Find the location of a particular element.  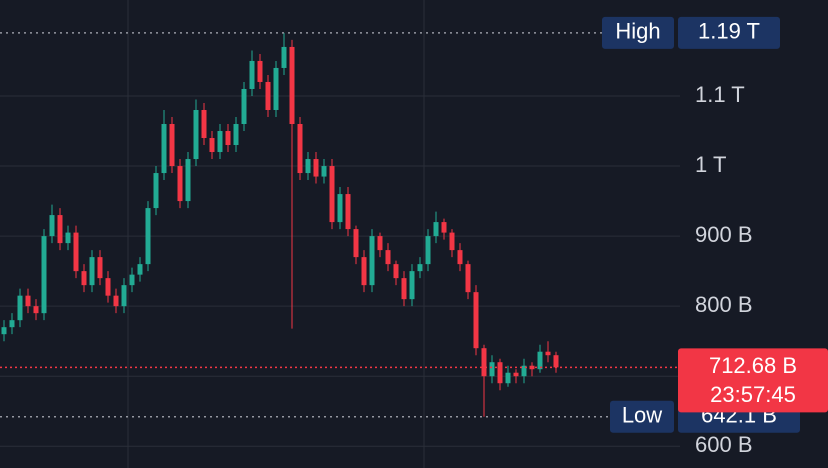

marker-label: Low is located at coordinates (642, 415).